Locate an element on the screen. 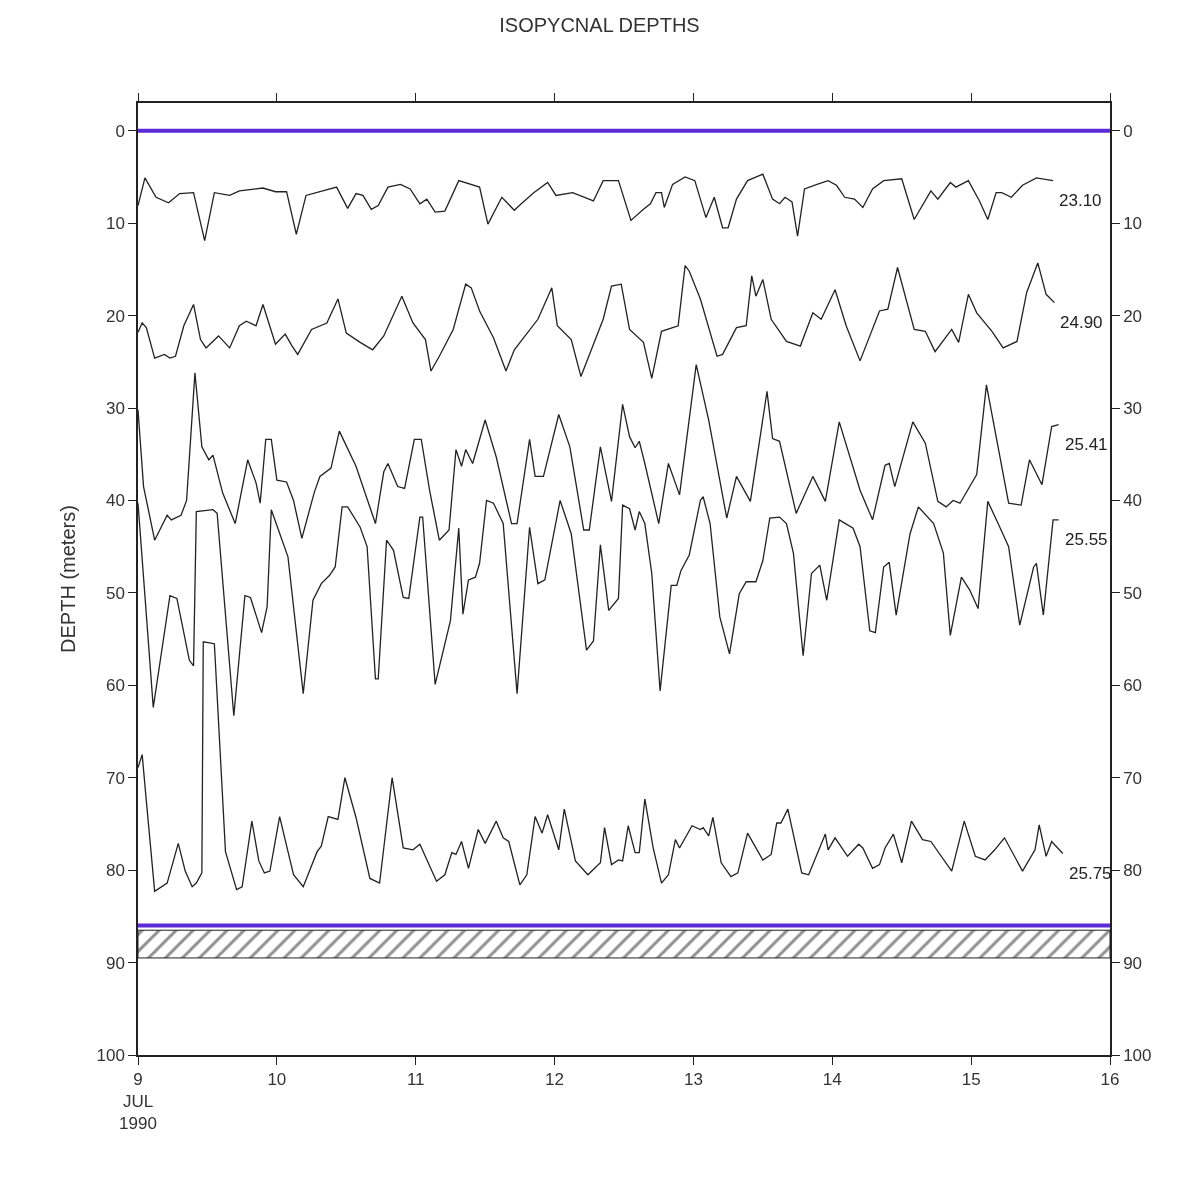  x-tick-label: 9 JUL 1990 is located at coordinates (138, 1102).